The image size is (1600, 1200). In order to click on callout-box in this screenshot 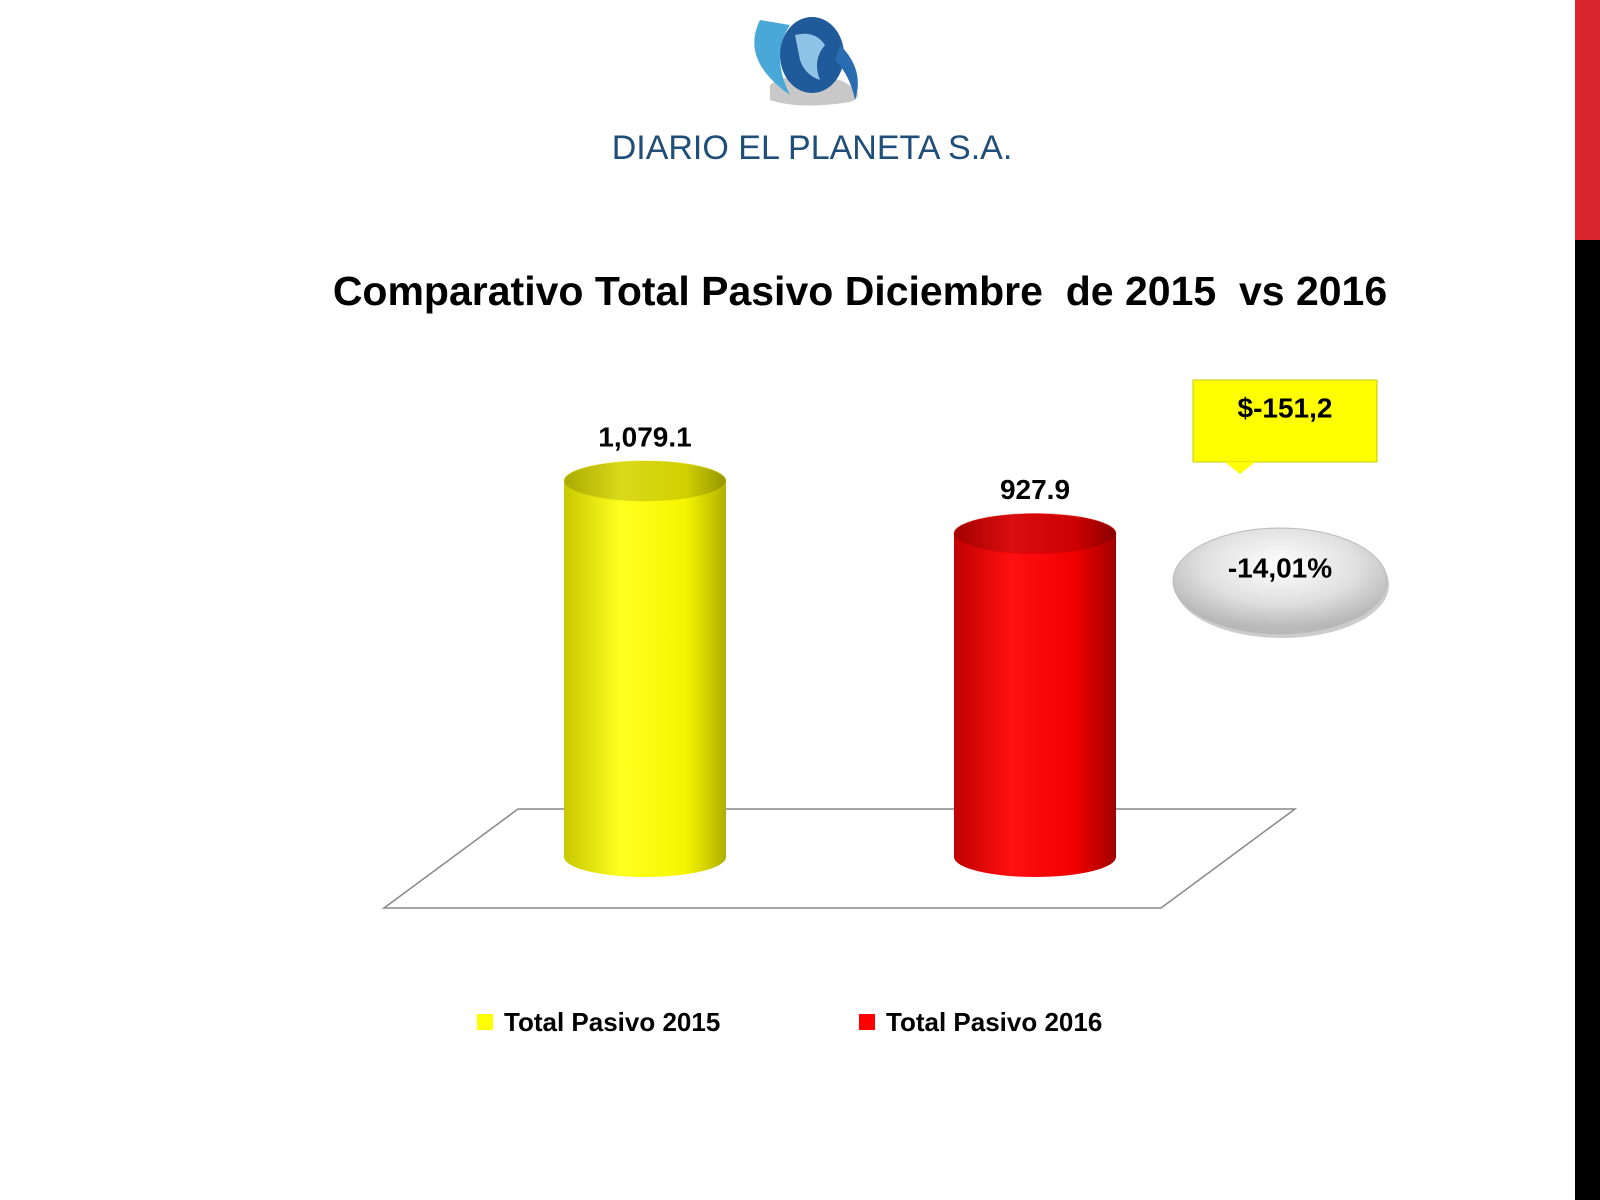, I will do `click(1285, 421)`.